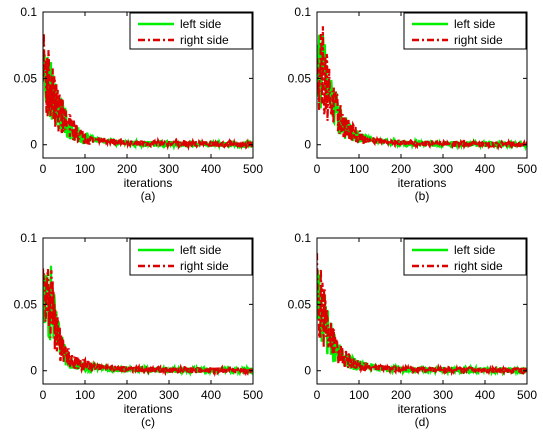  What do you see at coordinates (422, 196) in the screenshot?
I see `subplot-label: (b)` at bounding box center [422, 196].